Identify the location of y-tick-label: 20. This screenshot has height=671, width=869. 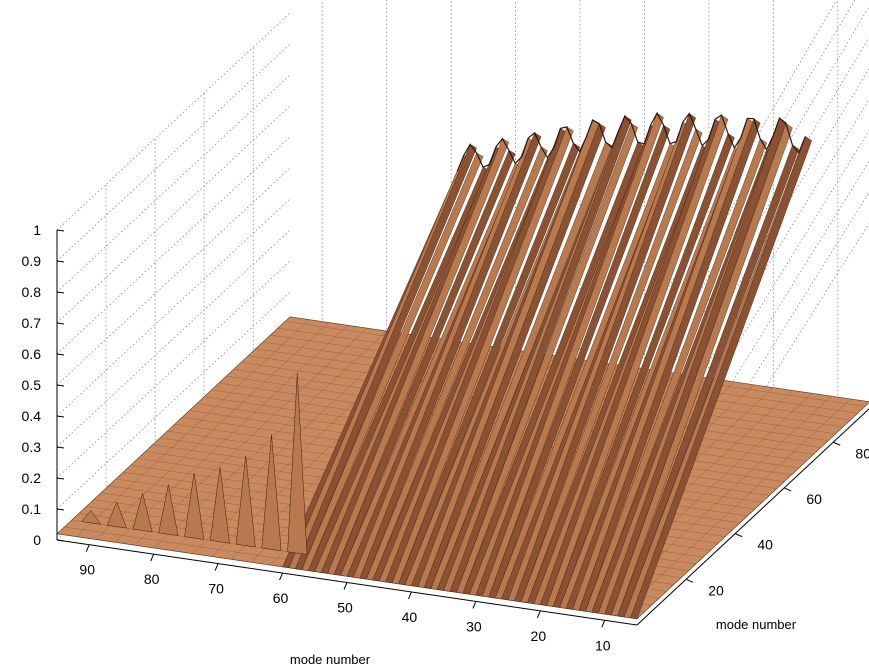
(716, 590).